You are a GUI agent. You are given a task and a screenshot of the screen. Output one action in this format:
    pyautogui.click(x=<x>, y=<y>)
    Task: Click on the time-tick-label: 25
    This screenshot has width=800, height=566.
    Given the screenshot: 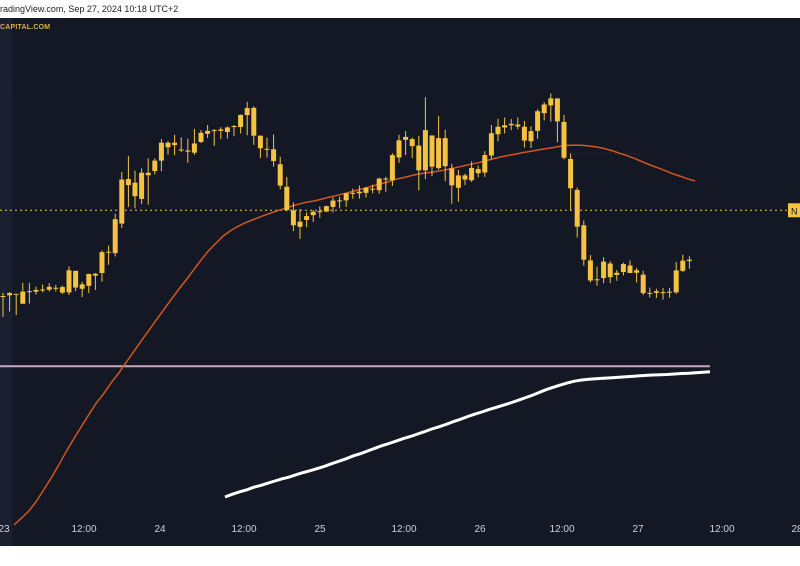 What is the action you would take?
    pyautogui.click(x=320, y=529)
    